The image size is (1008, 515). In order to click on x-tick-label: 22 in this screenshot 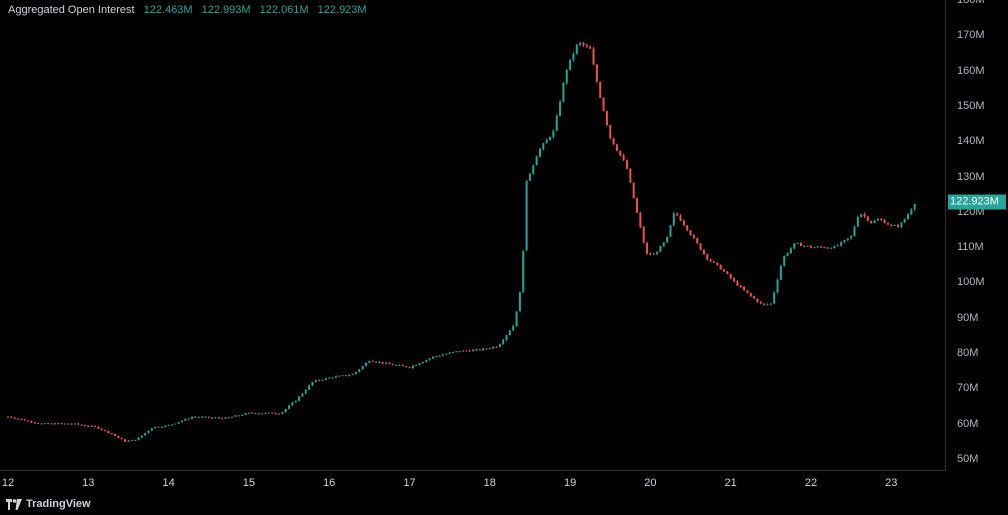, I will do `click(811, 483)`.